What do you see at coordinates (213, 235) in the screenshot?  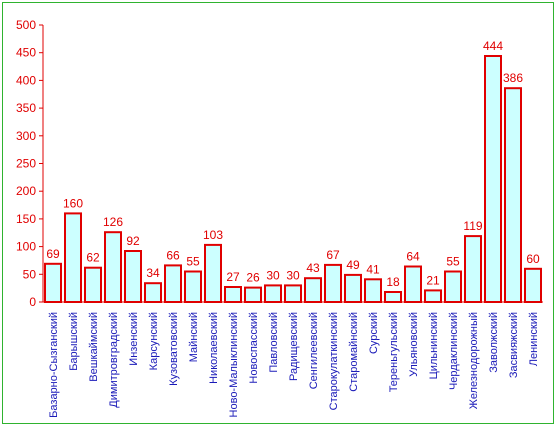 I see `data-label: 103` at bounding box center [213, 235].